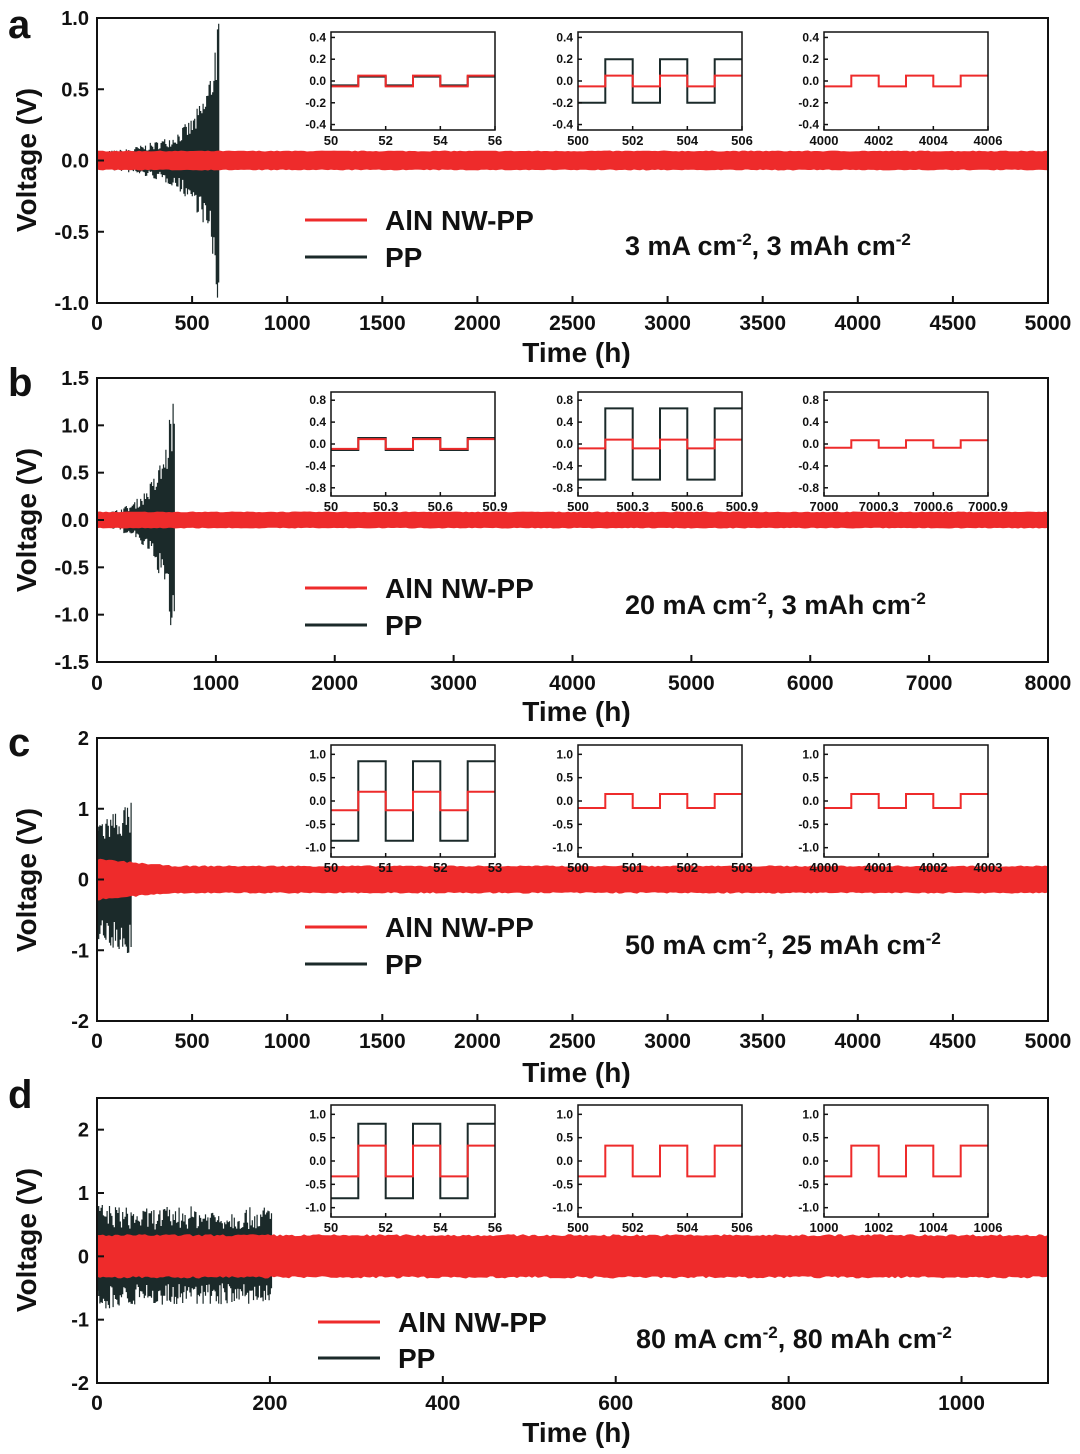 Image resolution: width=1080 pixels, height=1454 pixels. I want to click on inset-plot: 50 52 54 56 -1.0 -0.5 0.0 0.5 1.0, so click(403, 1169).